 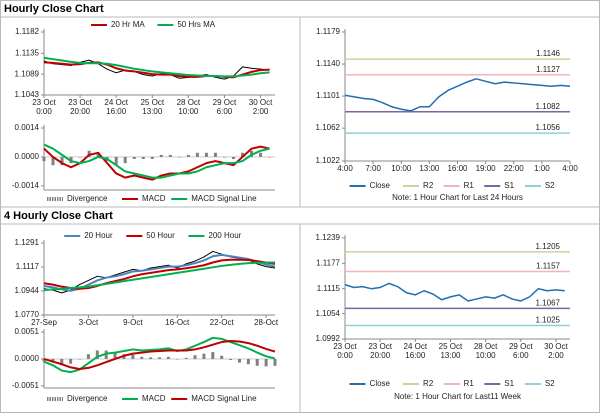 What do you see at coordinates (27, 94) in the screenshot?
I see `y-tick-label: 1.1043` at bounding box center [27, 94].